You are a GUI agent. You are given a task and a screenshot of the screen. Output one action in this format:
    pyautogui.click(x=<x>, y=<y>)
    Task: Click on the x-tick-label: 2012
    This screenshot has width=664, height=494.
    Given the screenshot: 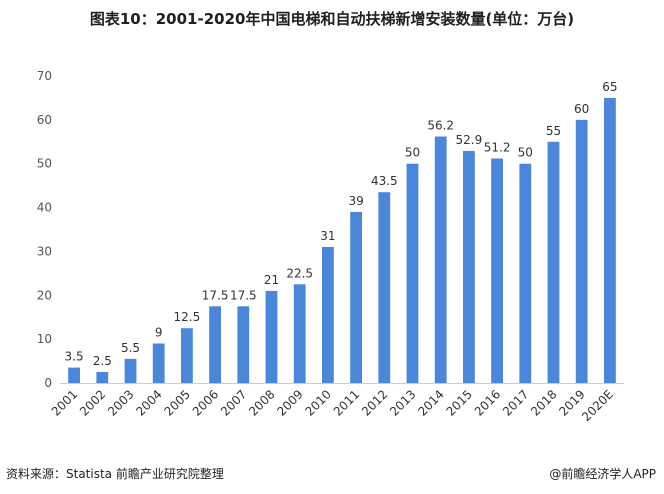 What is the action you would take?
    pyautogui.click(x=374, y=402)
    